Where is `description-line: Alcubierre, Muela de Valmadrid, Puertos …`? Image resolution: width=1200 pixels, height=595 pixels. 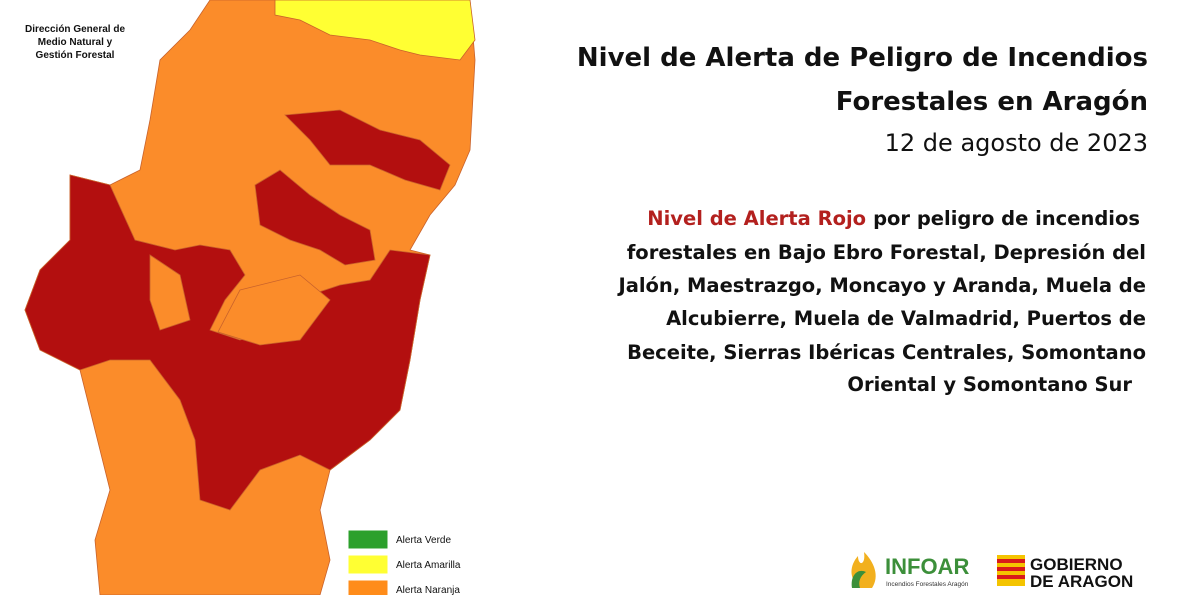 description-line: Alcubierre, Muela de Valmadrid, Puertos … is located at coordinates (906, 318).